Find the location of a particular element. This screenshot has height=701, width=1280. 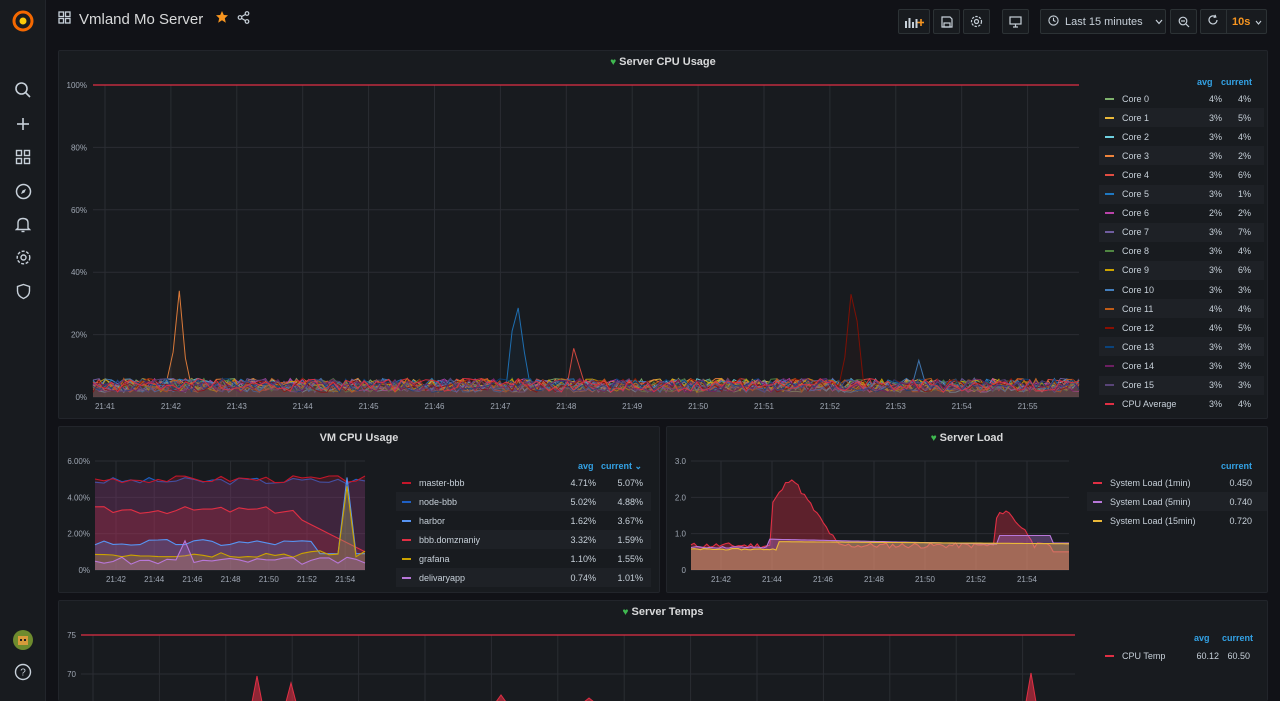

refresh-icon is located at coordinates (1213, 21).